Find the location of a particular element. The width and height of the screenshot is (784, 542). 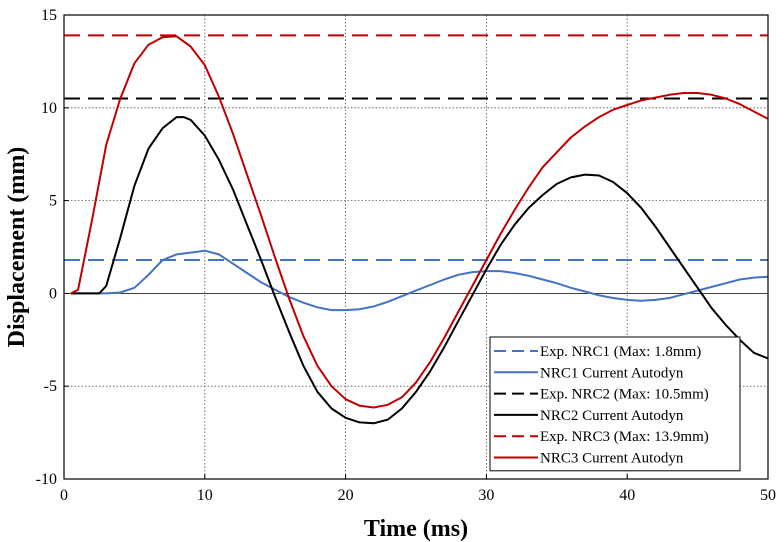

x-tick-label: 50 is located at coordinates (768, 495).